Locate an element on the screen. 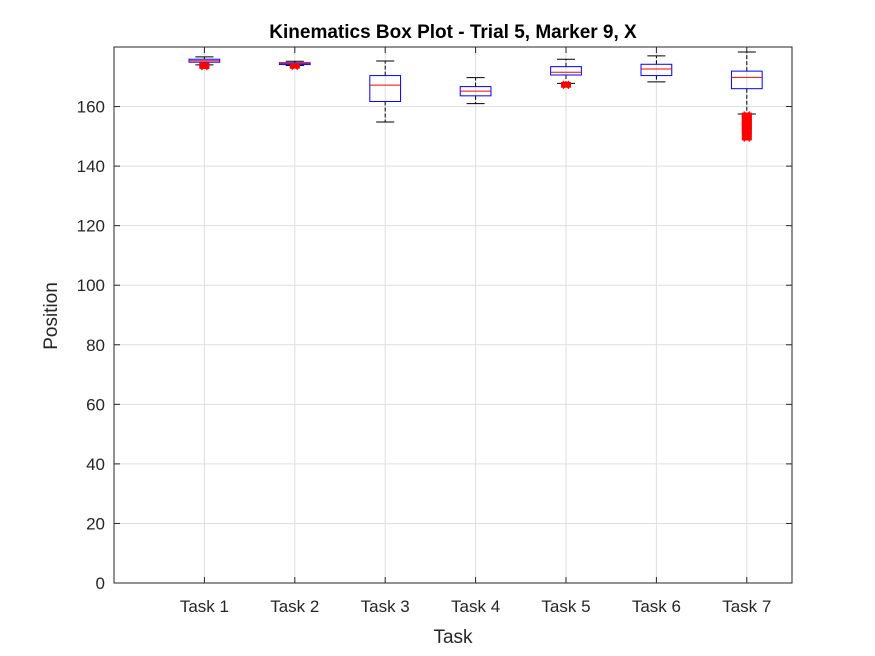 The width and height of the screenshot is (875, 656). y-tick-label: 100 is located at coordinates (91, 285).